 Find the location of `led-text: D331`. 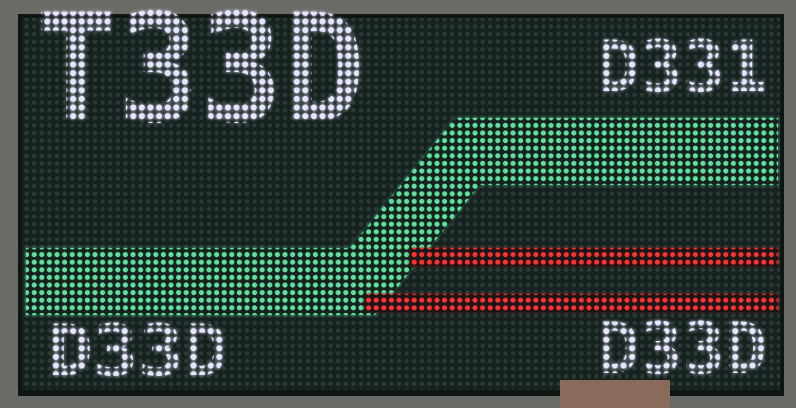

led-text: D331 is located at coordinates (682, 67).